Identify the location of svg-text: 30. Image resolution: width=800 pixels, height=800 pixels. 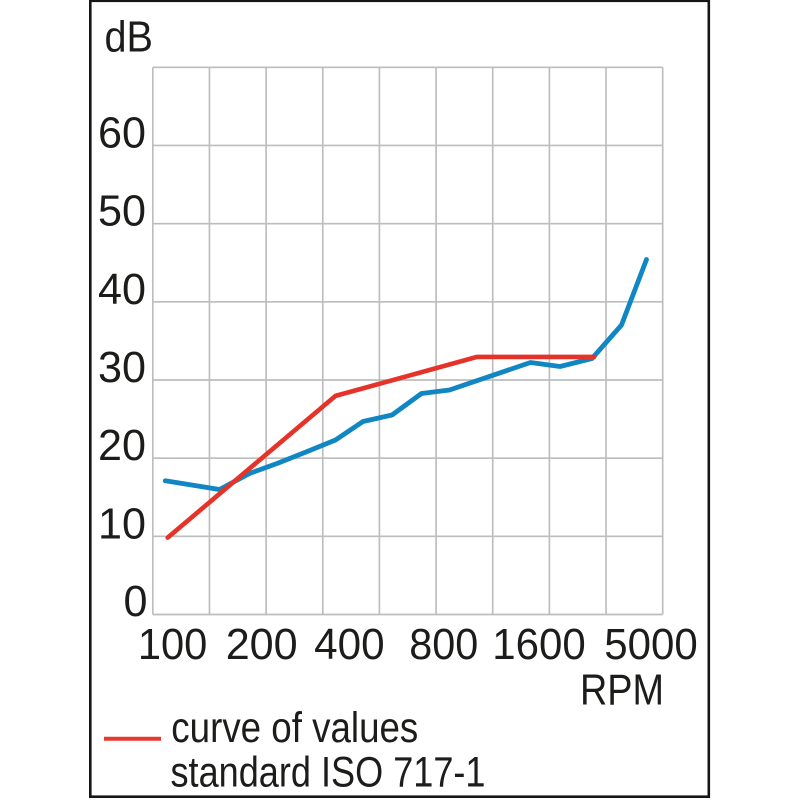
(122, 367).